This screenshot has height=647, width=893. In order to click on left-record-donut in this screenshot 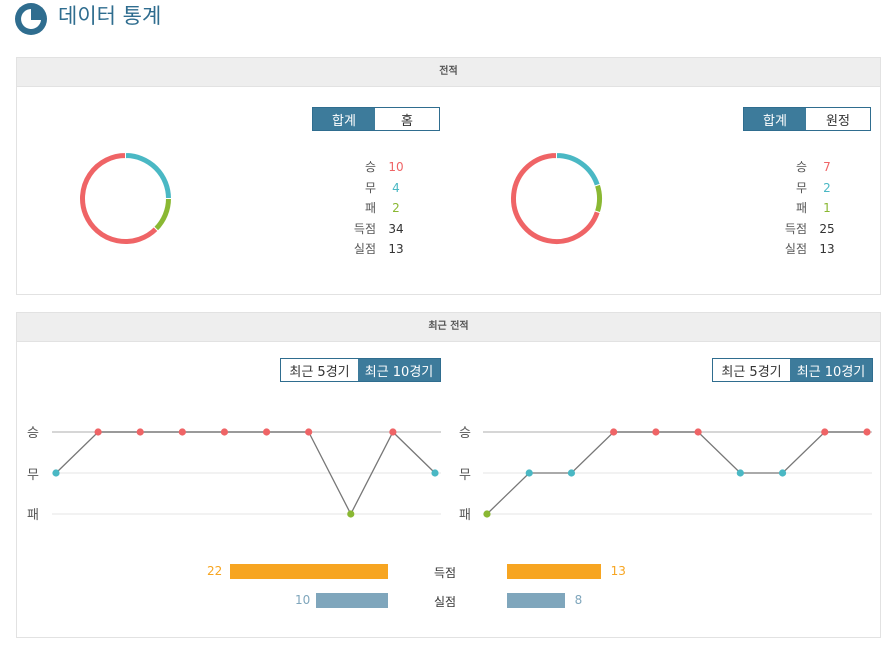, I will do `click(126, 198)`.